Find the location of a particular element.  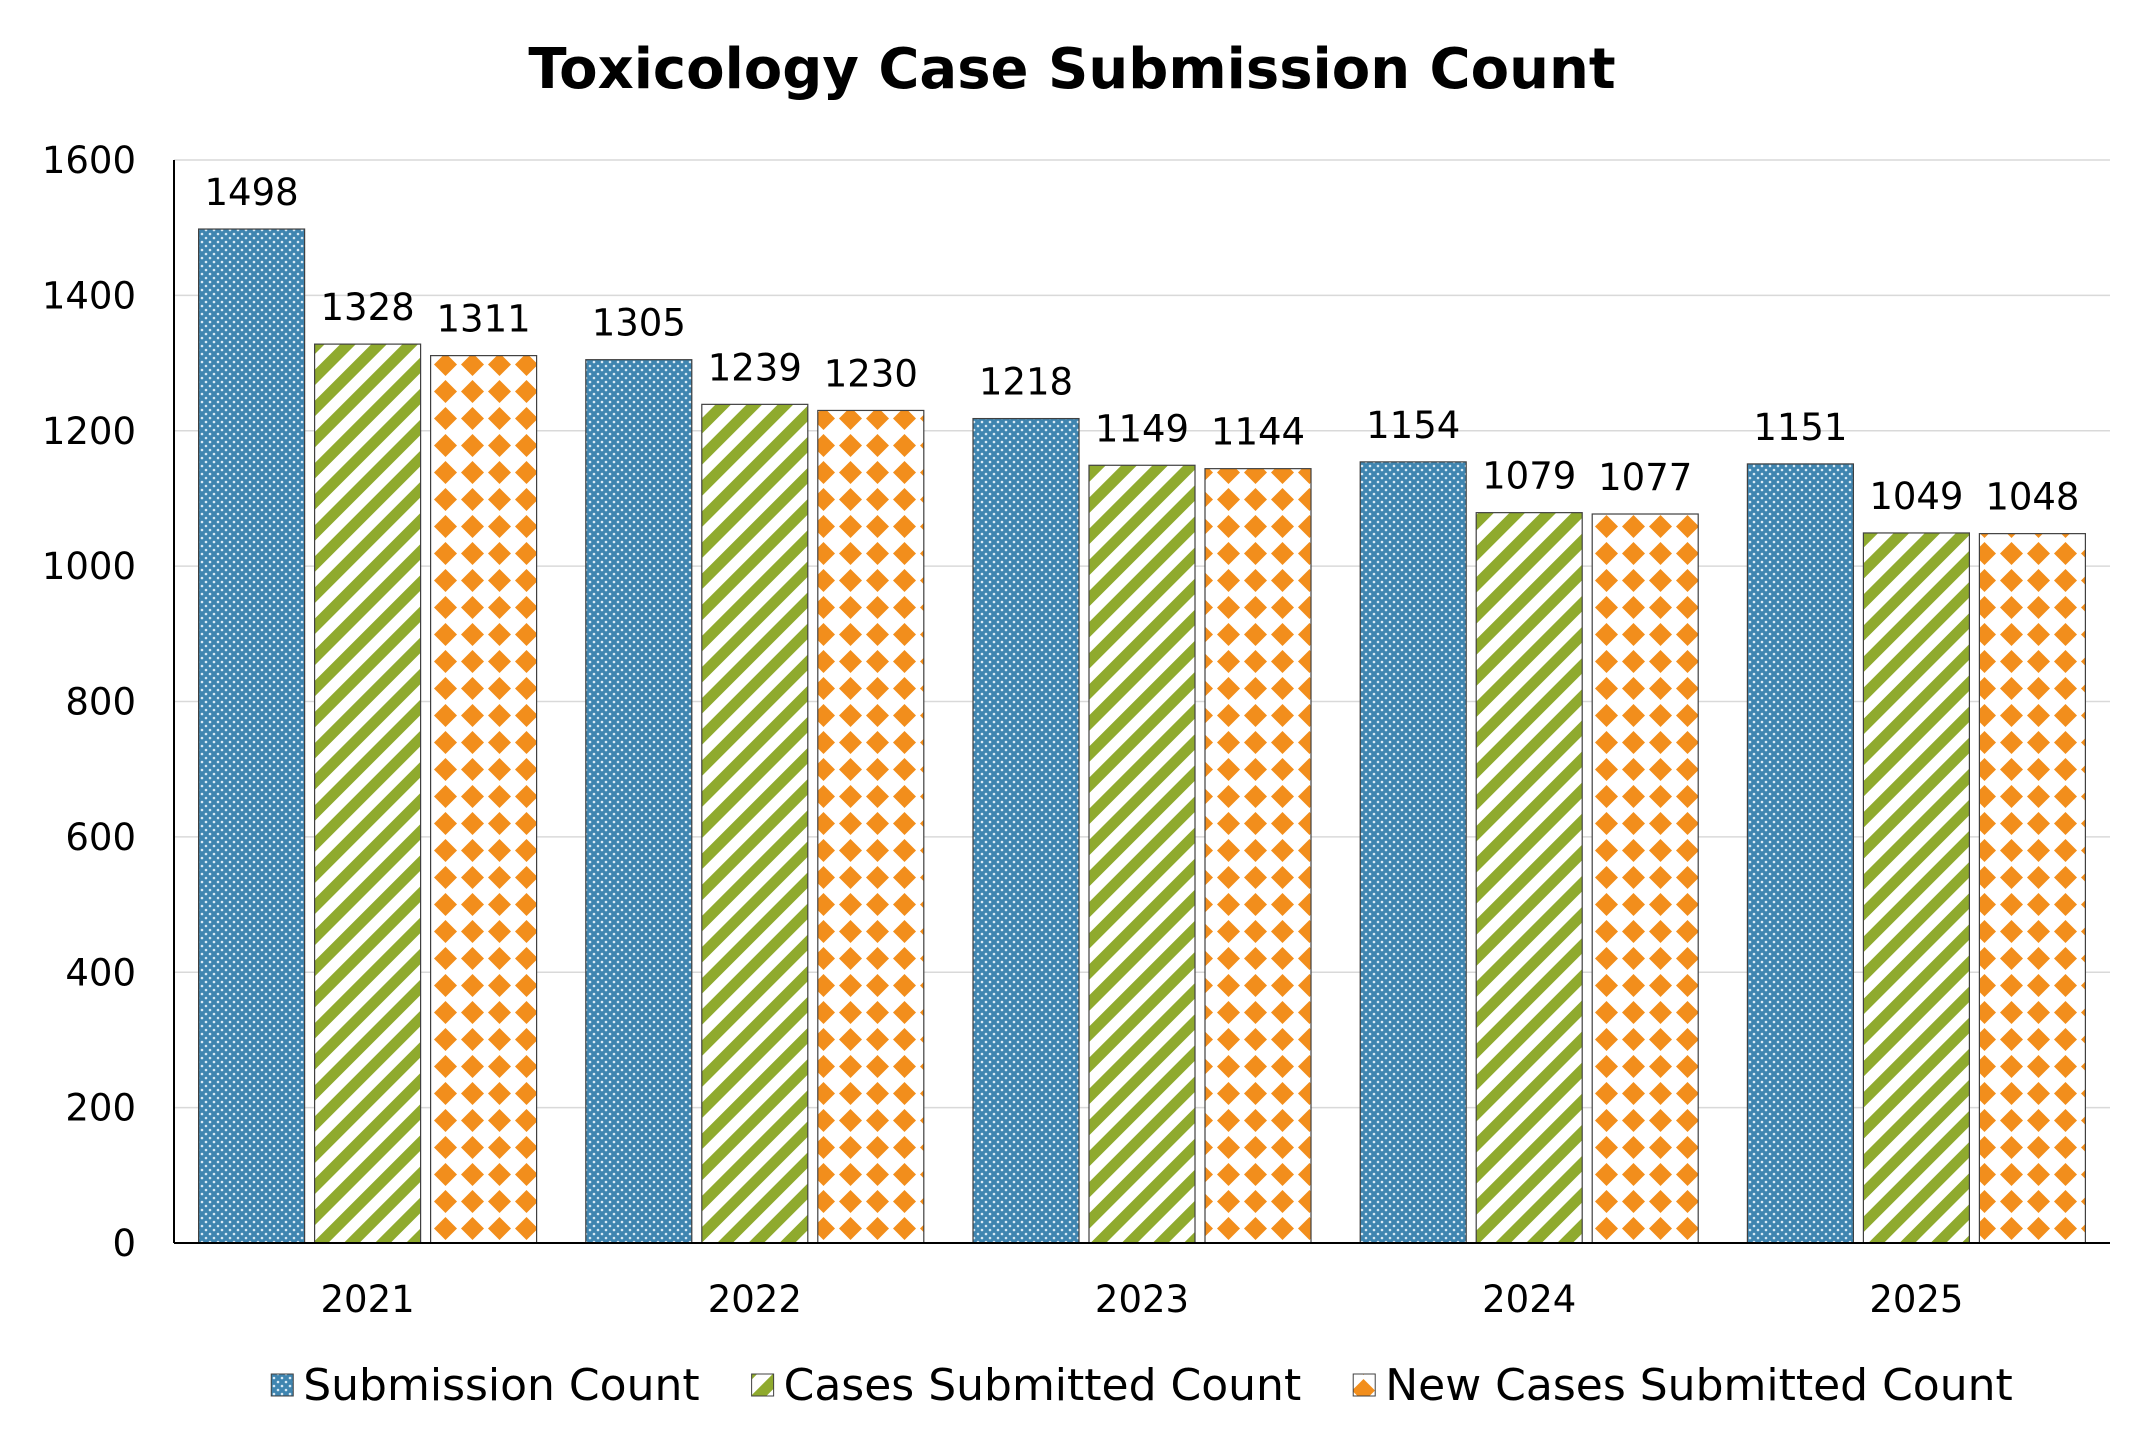

data-label: 1239 is located at coordinates (755, 367).